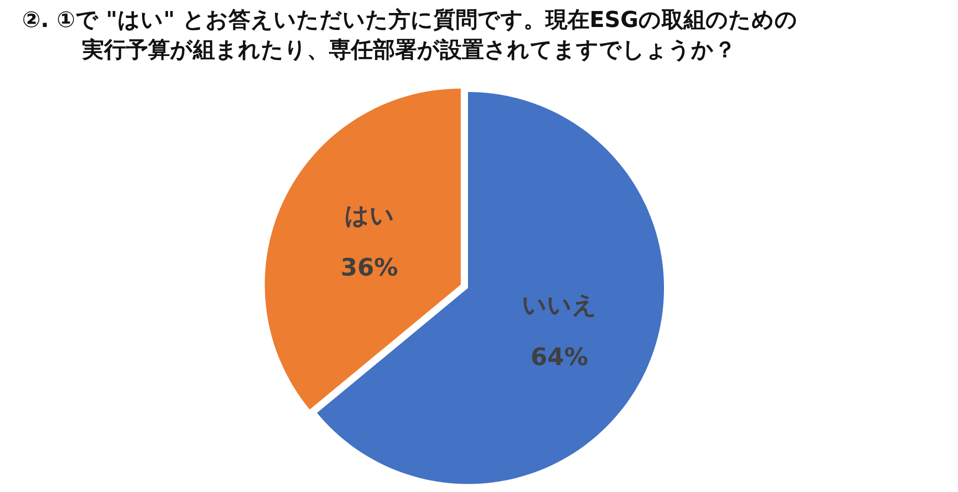  What do you see at coordinates (369, 268) in the screenshot?
I see `data-label: 36%` at bounding box center [369, 268].